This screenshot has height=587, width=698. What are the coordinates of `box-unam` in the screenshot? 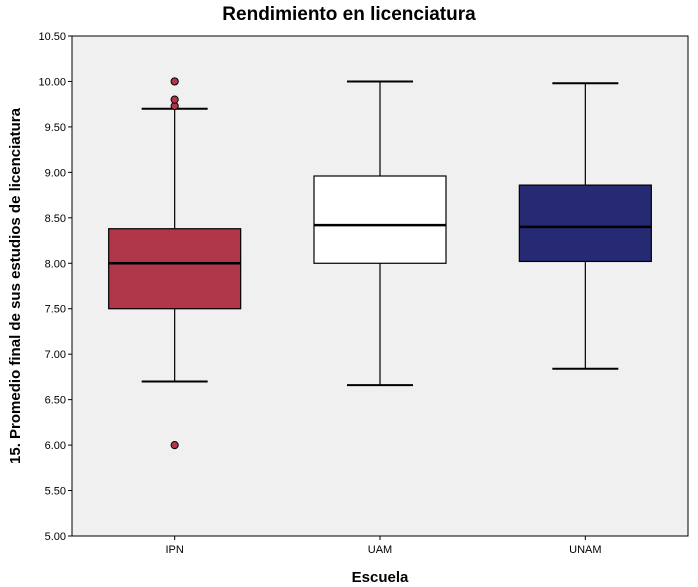 It's located at (585, 226).